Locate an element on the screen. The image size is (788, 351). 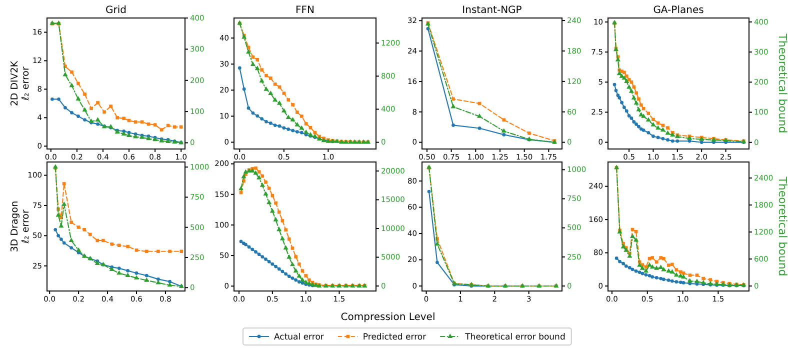
y-axis-title: 3D Dragon ℓ₂ error is located at coordinates (20, 226).